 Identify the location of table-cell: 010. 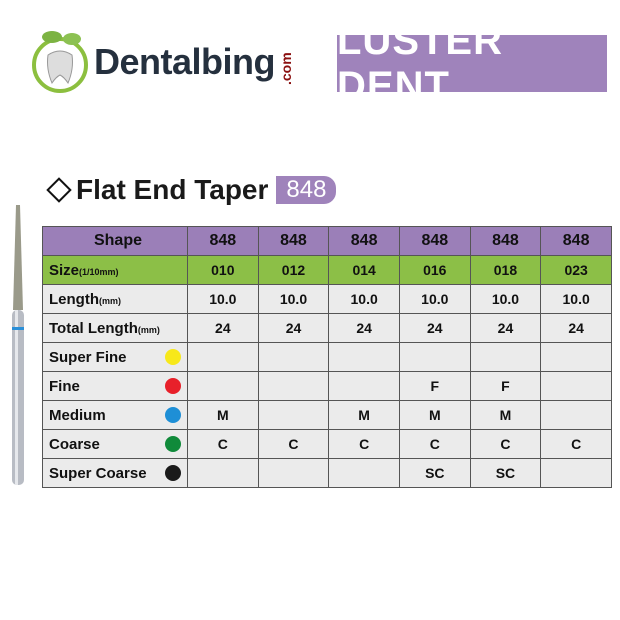
(223, 270).